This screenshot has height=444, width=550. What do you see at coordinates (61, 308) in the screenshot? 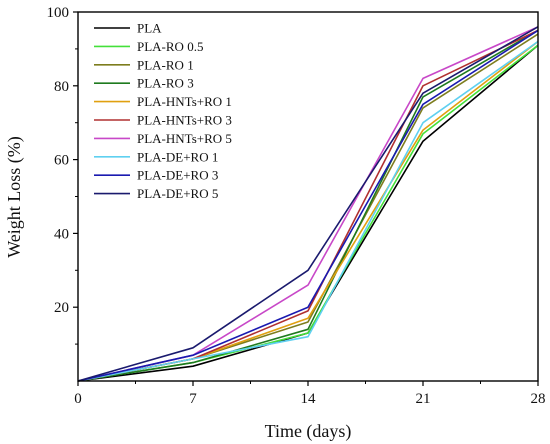
I see `y-tick-label: 20` at bounding box center [61, 308].